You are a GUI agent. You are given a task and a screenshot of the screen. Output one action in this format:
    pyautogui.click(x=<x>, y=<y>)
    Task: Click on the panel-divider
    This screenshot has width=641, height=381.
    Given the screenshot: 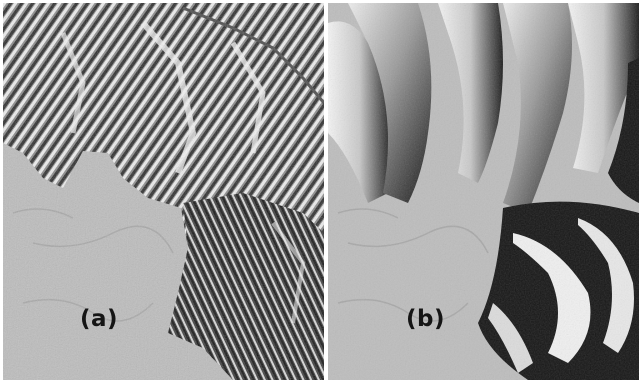 What is the action you would take?
    pyautogui.click(x=326, y=190)
    